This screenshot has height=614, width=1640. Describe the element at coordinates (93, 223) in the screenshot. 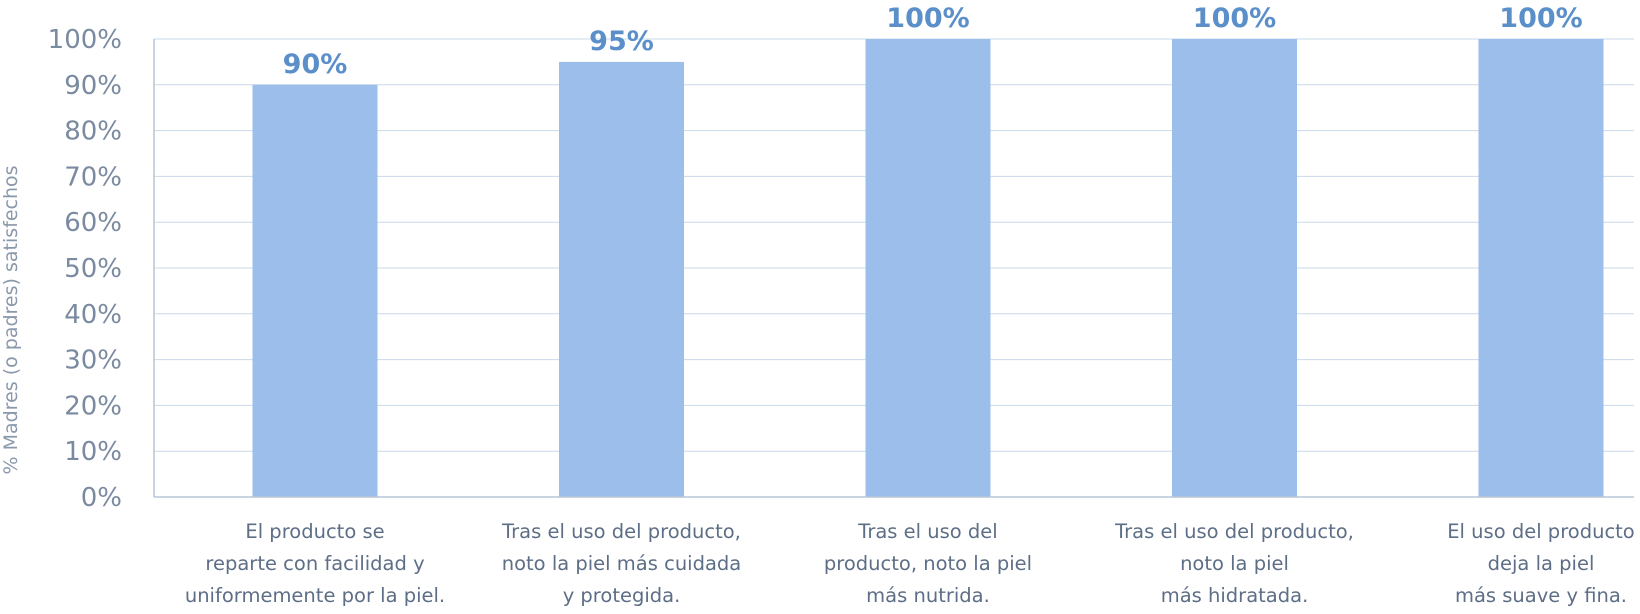

I see `y-tick-label: 60%` at that location.